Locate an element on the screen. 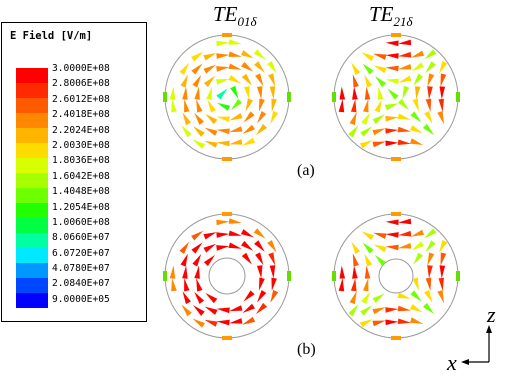 Image resolution: width=505 pixels, height=376 pixels. legend-value: 2.0840E+07 is located at coordinates (81, 284).